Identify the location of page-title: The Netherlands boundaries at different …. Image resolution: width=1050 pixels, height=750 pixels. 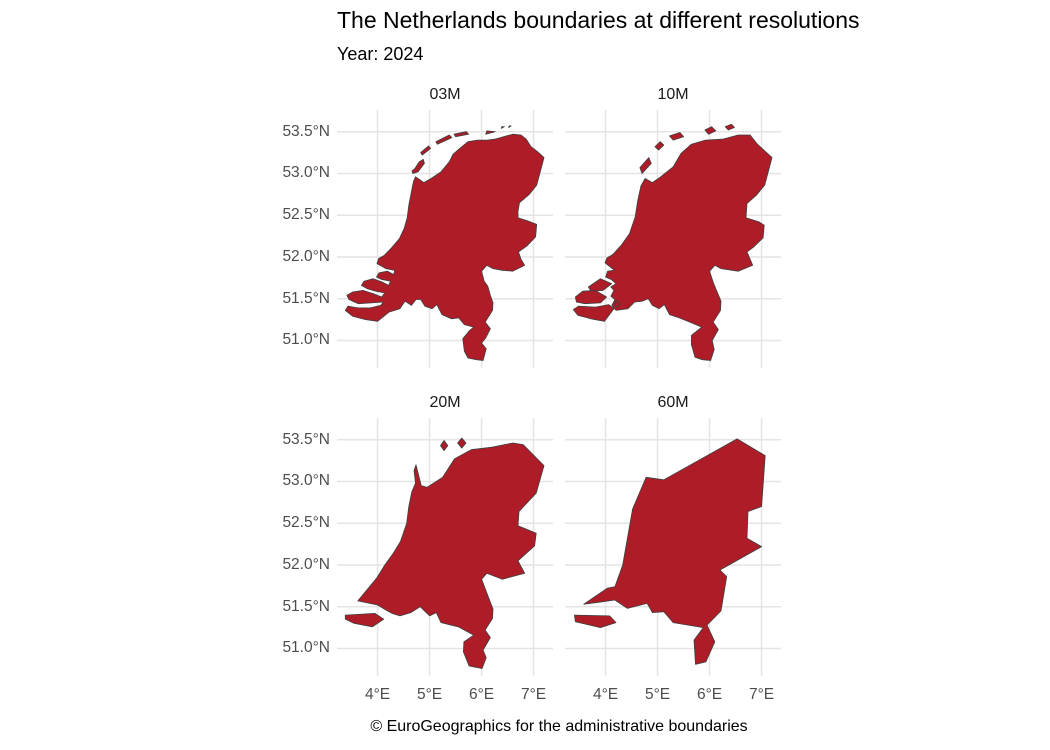
(598, 20).